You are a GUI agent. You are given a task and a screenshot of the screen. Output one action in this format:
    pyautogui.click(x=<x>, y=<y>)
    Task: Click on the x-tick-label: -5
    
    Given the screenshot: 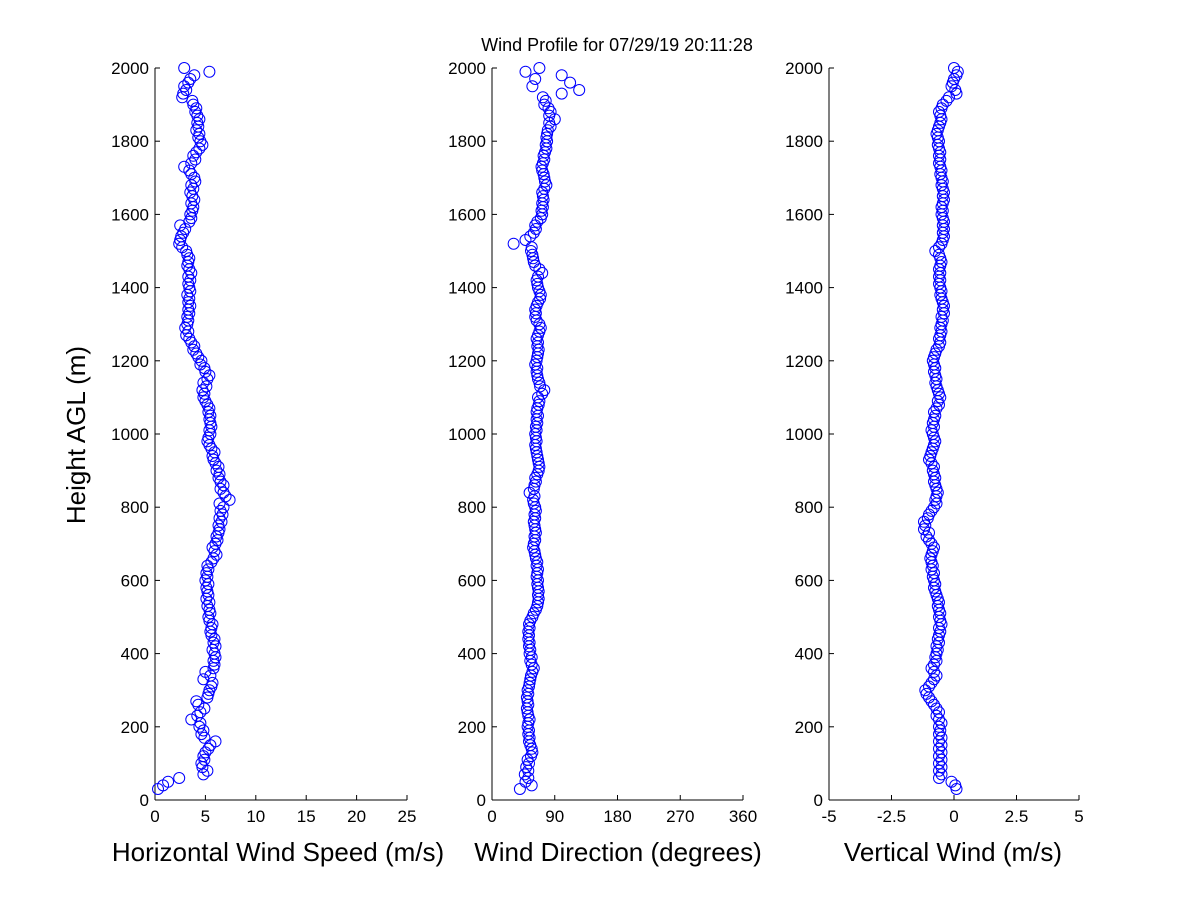 What is the action you would take?
    pyautogui.click(x=828, y=816)
    